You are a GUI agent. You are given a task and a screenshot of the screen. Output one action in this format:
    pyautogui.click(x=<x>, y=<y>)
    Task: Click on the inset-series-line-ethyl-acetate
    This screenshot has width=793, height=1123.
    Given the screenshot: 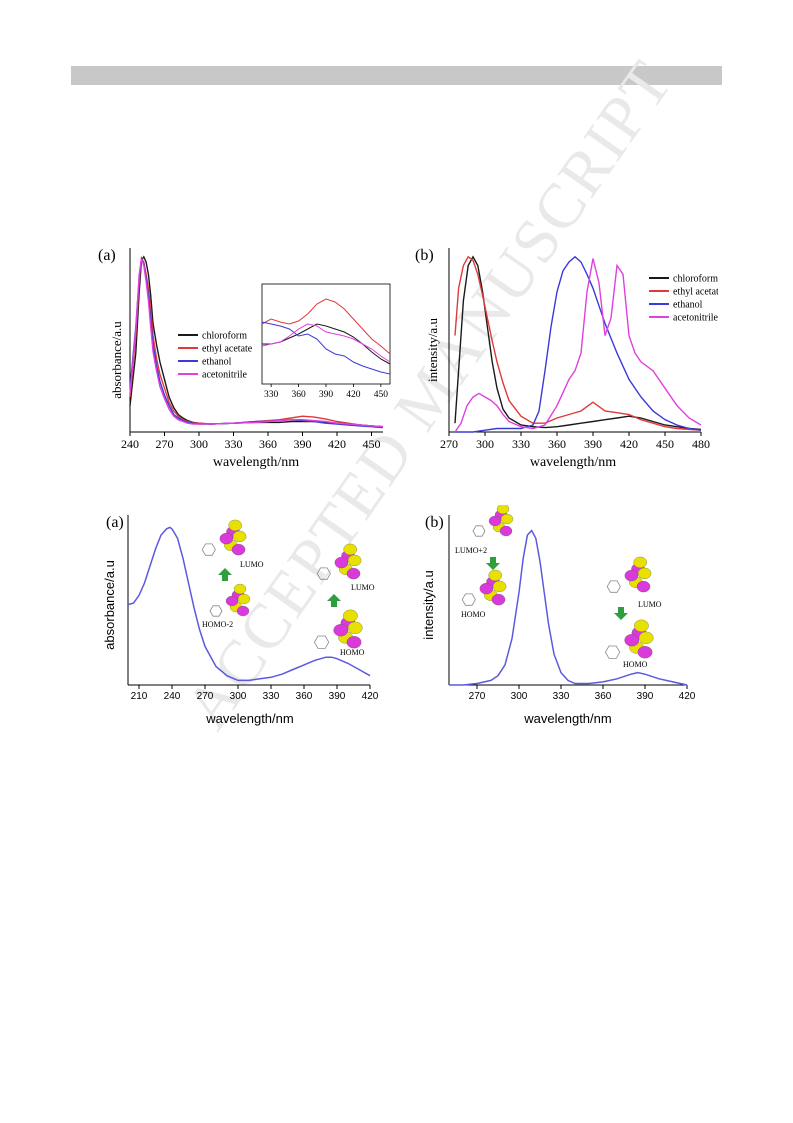 What is the action you would take?
    pyautogui.click(x=326, y=326)
    